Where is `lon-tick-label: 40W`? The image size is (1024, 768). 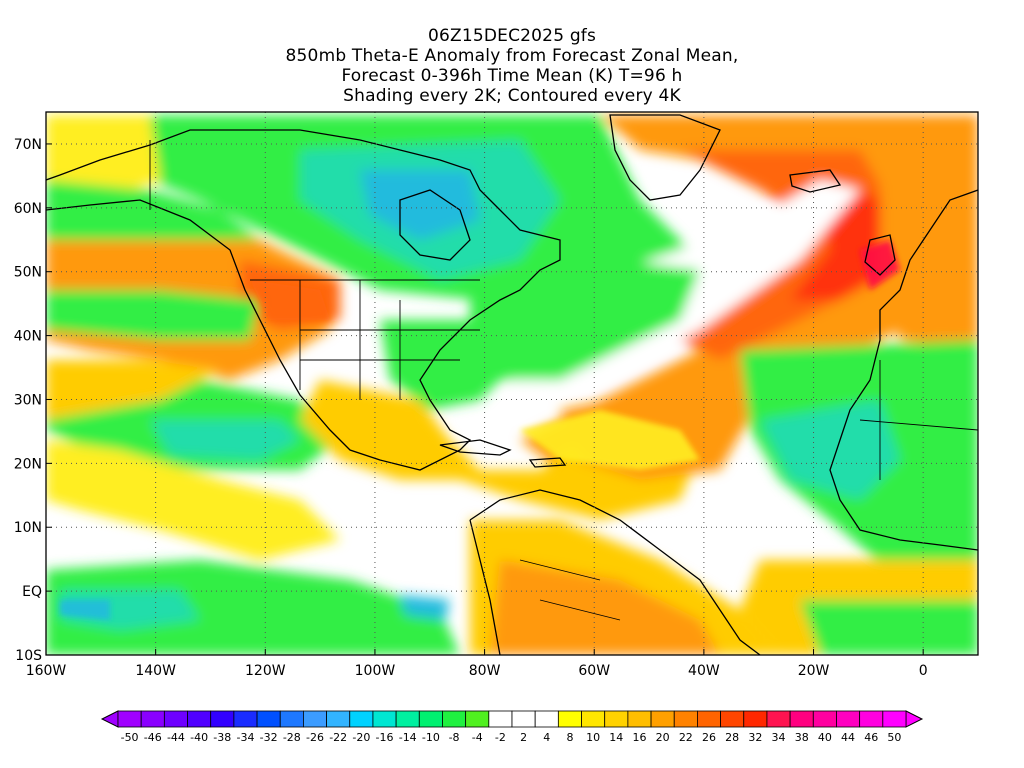
lon-tick-label: 40W is located at coordinates (704, 671).